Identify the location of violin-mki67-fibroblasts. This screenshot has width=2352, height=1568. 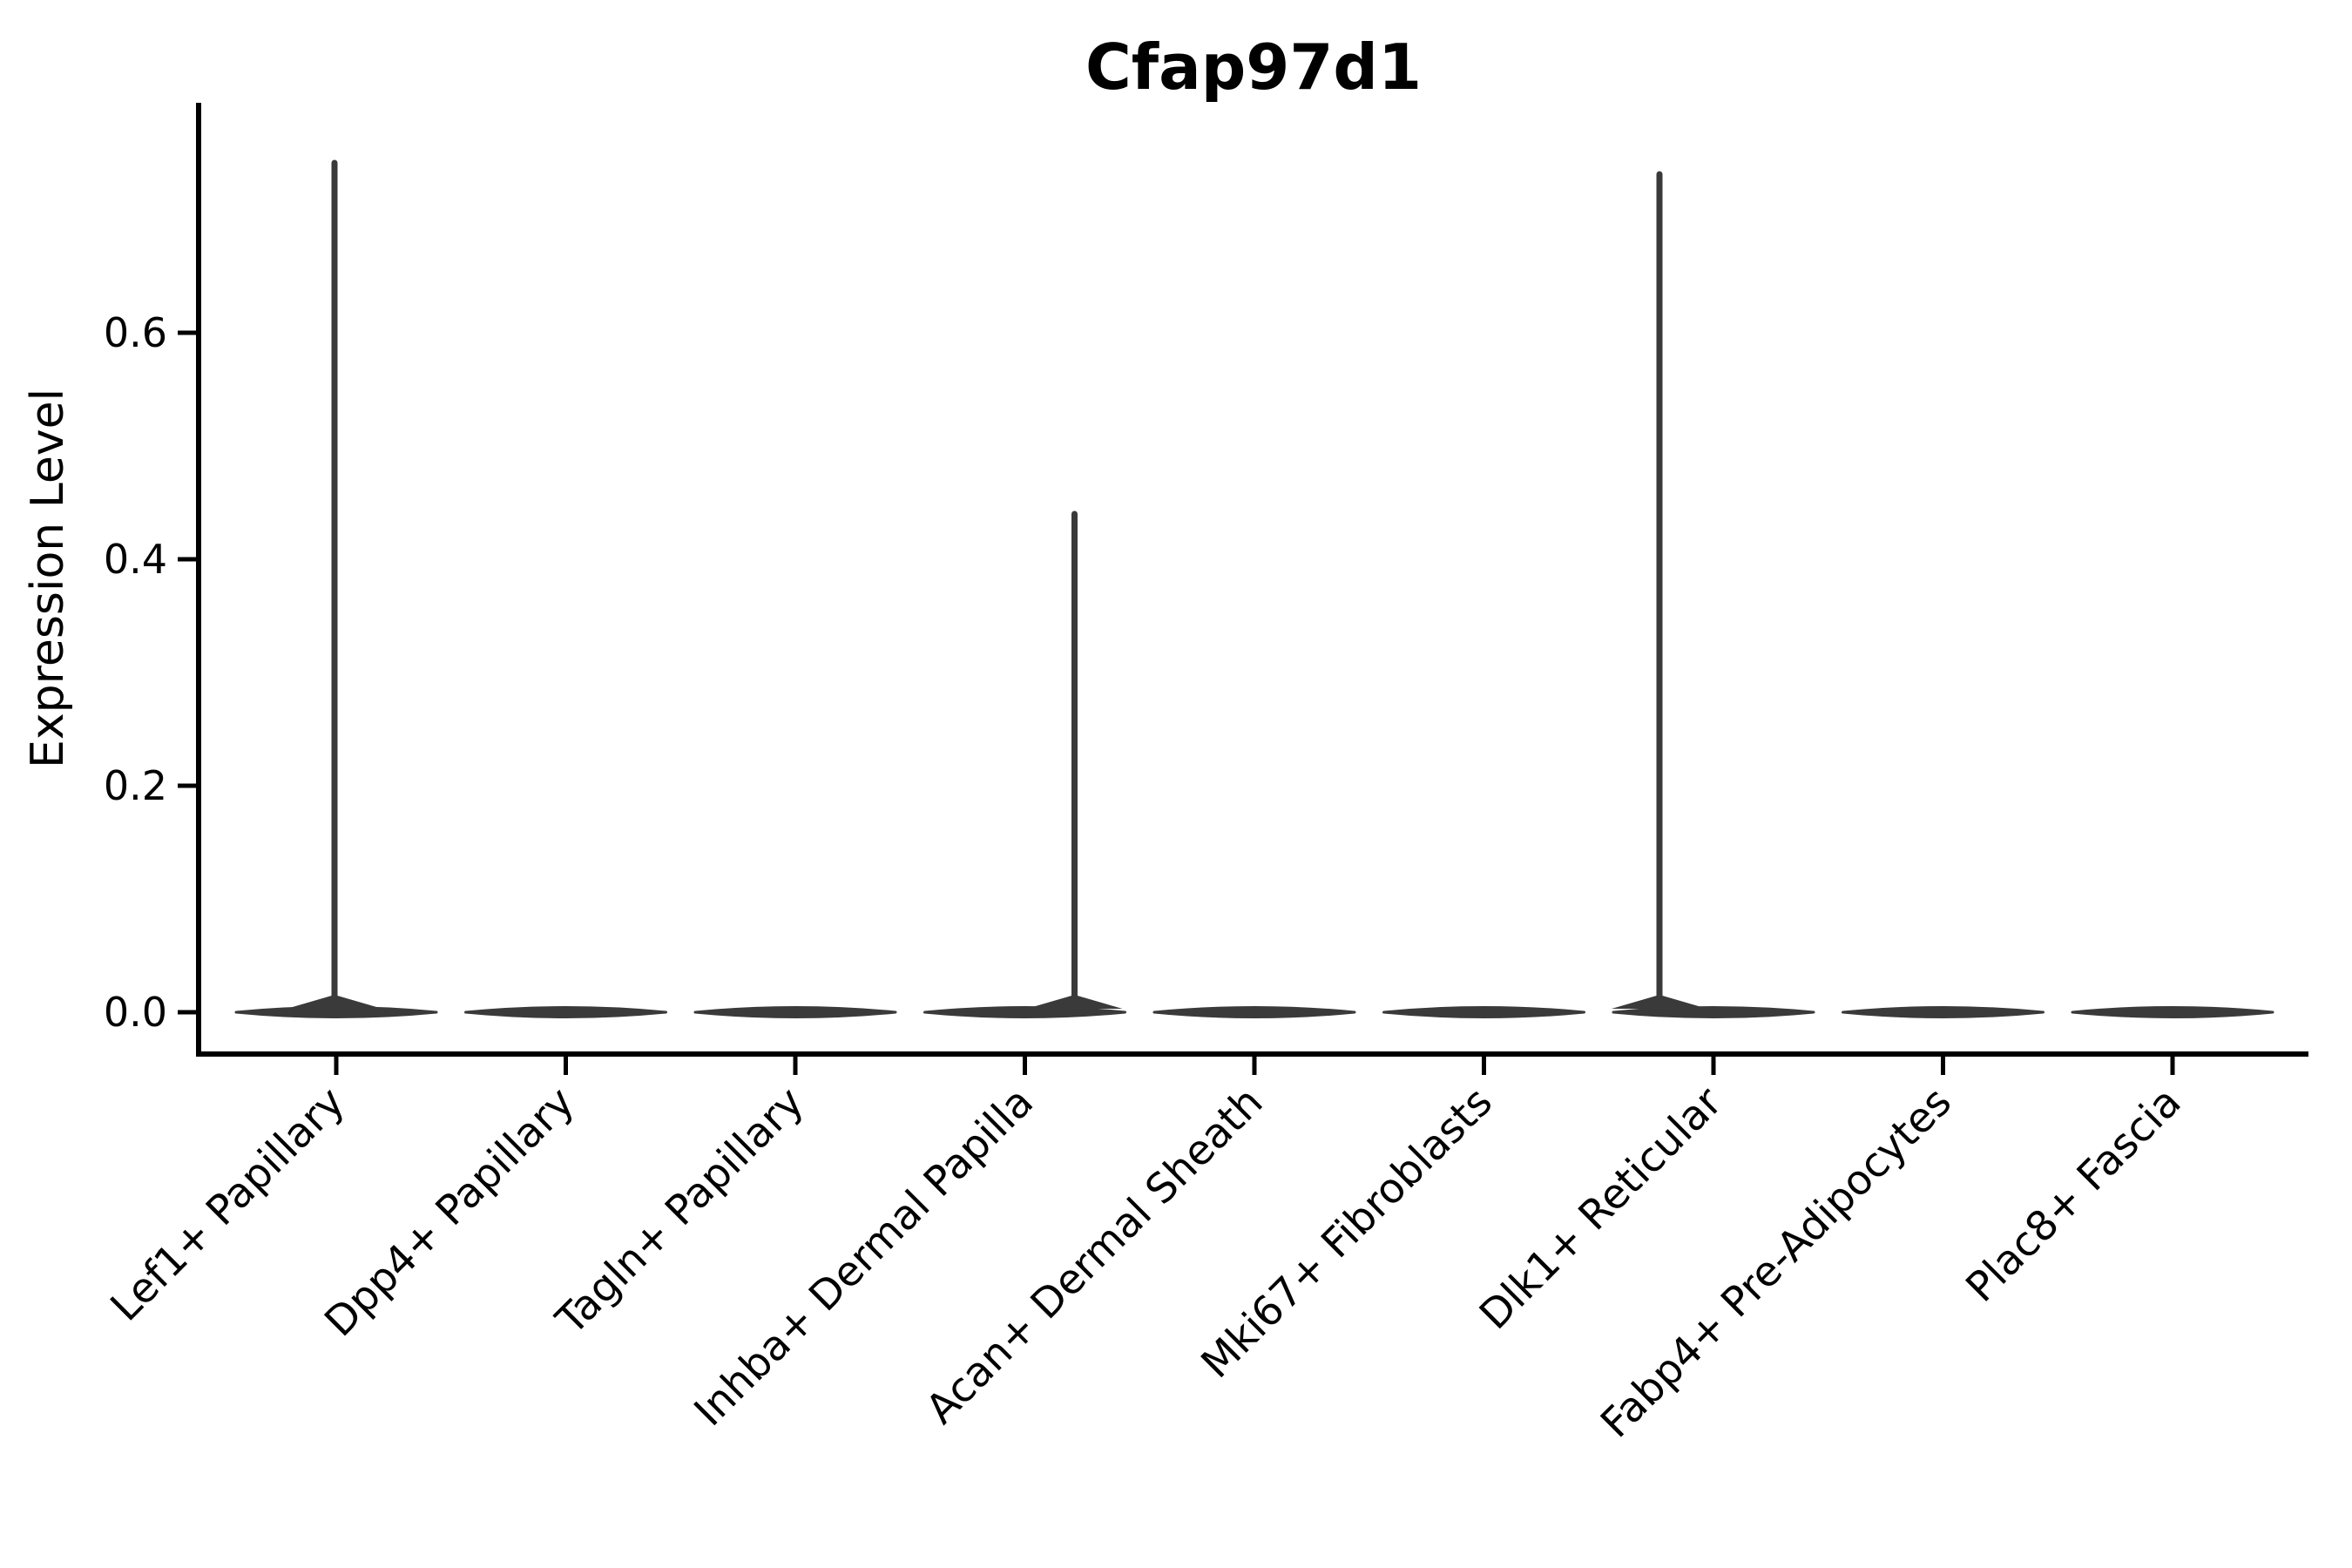
(1483, 1012).